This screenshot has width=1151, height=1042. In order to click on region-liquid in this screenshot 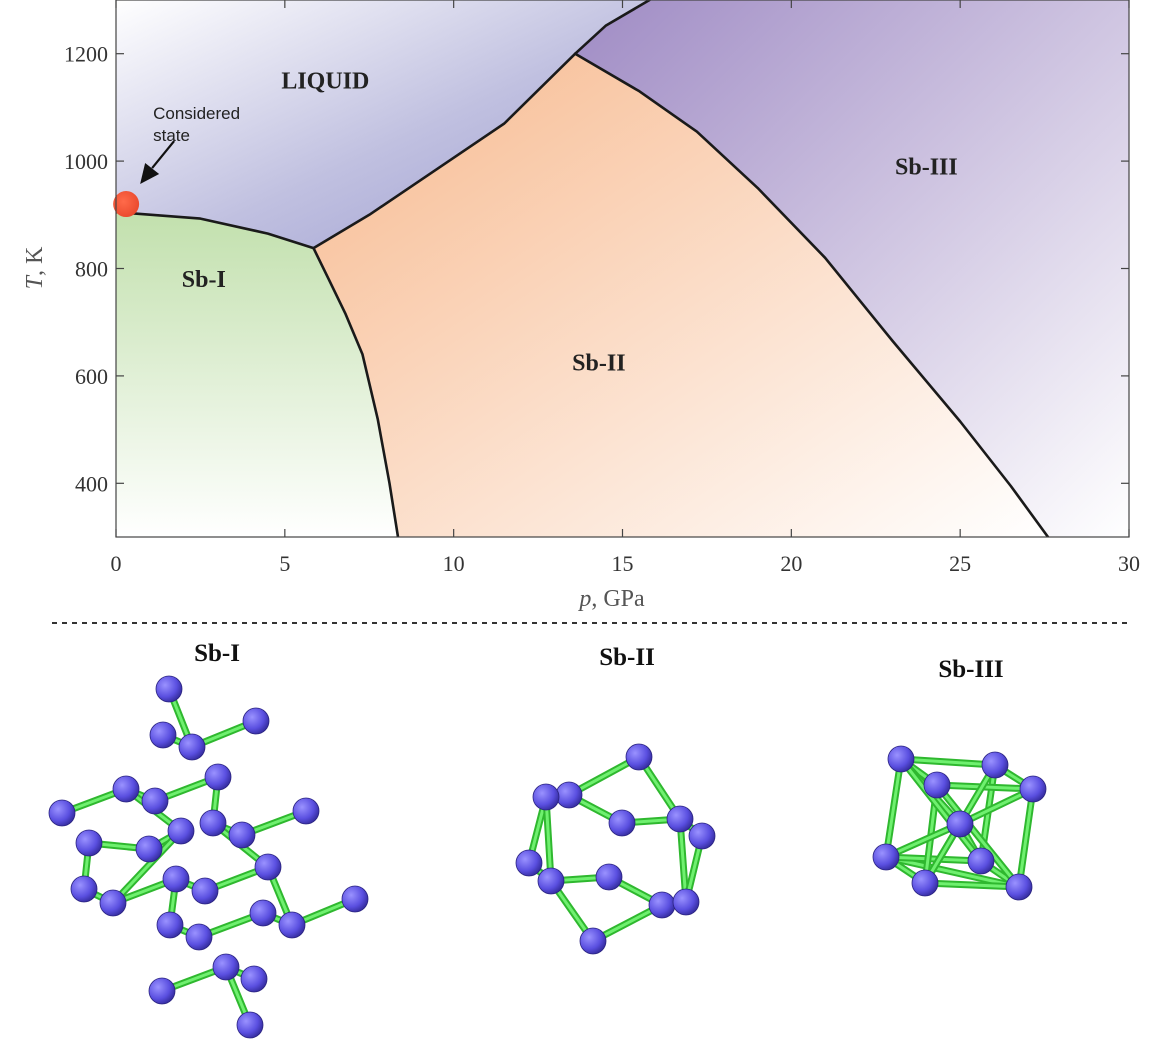, I will do `click(383, 124)`.